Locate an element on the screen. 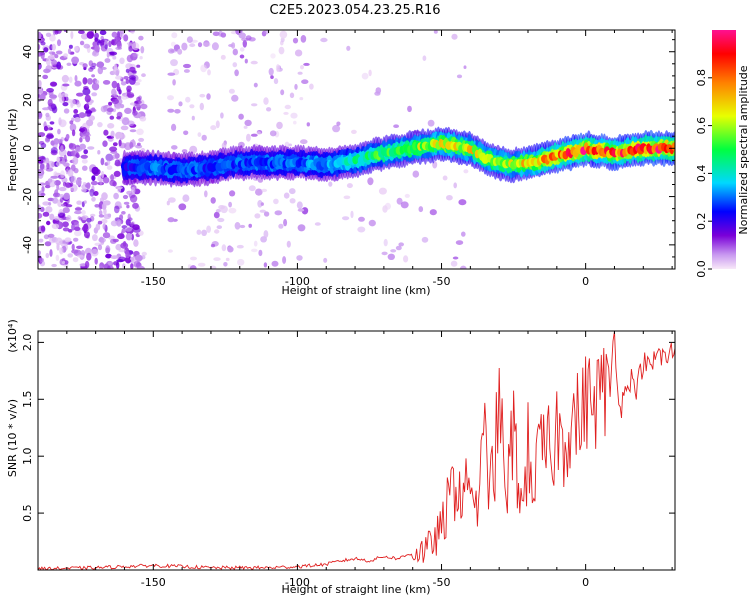 This screenshot has height=600, width=750. snr-x-label: Height of straight line (km) is located at coordinates (355, 589).